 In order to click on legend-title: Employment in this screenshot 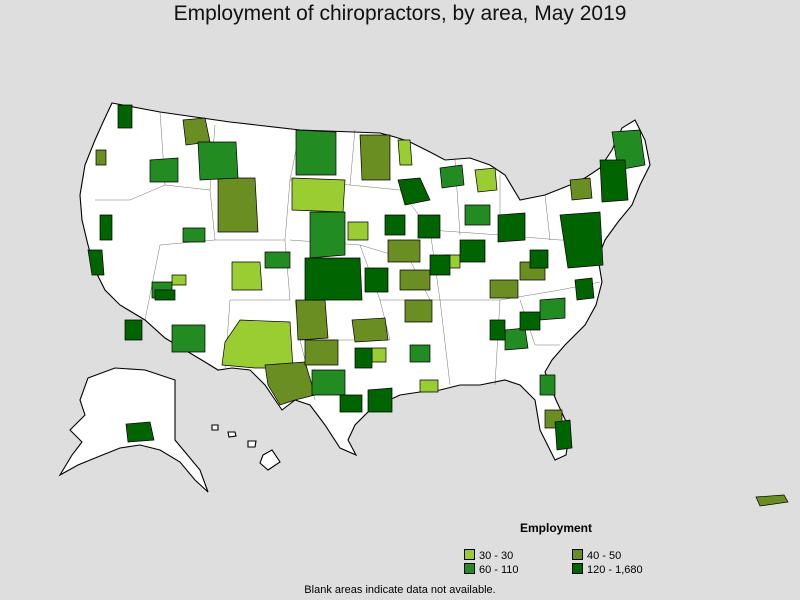, I will do `click(556, 528)`.